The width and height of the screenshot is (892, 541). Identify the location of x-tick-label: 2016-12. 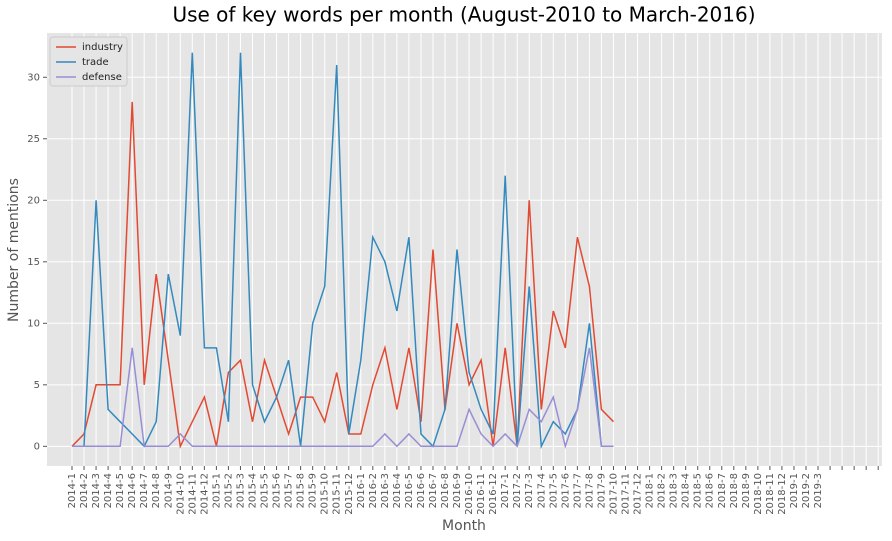
(493, 494).